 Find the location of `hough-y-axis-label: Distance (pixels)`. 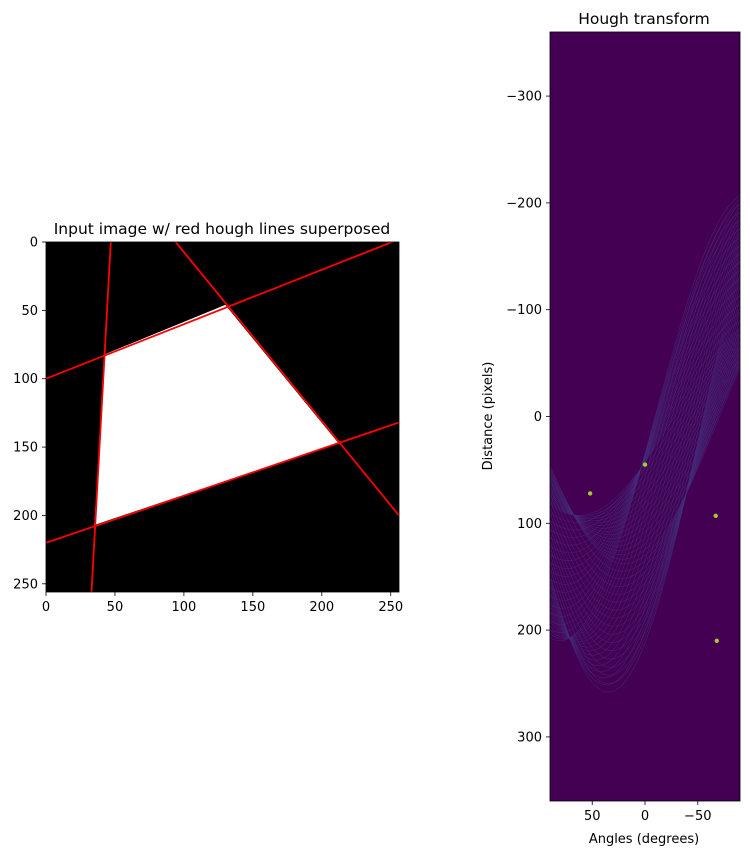

hough-y-axis-label: Distance (pixels) is located at coordinates (488, 416).